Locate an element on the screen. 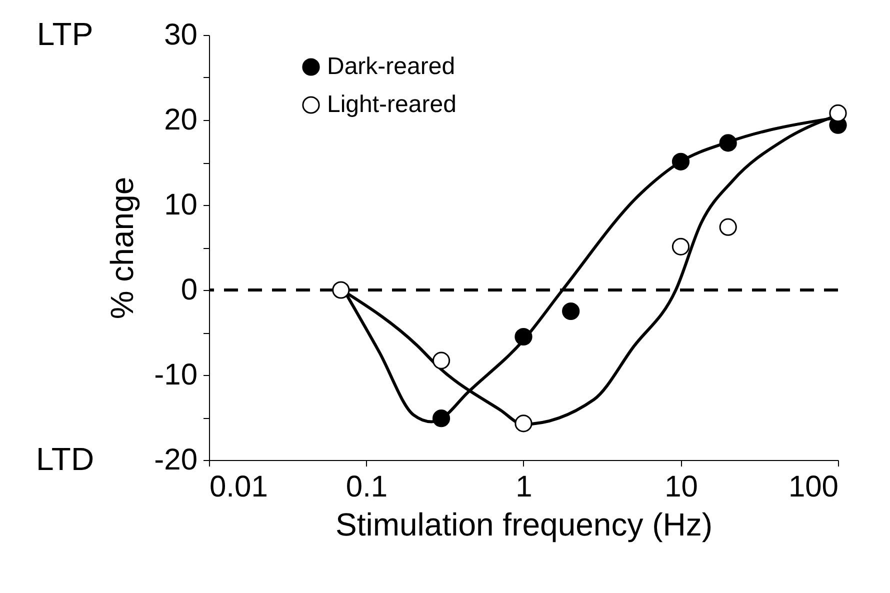  y-tick-label: 0 is located at coordinates (189, 290).